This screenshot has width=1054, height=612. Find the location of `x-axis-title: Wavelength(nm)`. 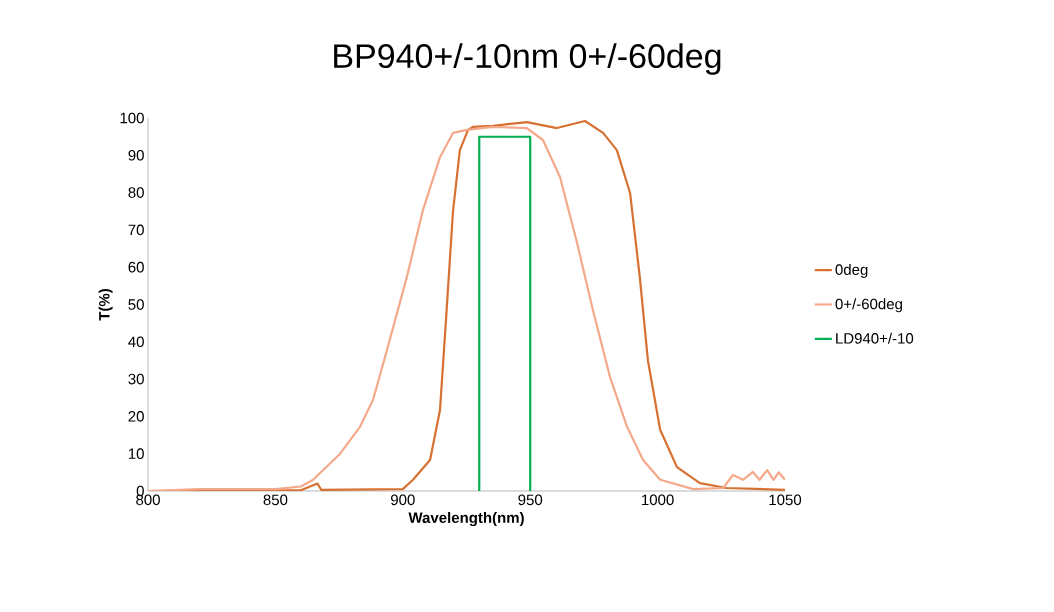

x-axis-title: Wavelength(nm) is located at coordinates (466, 519).